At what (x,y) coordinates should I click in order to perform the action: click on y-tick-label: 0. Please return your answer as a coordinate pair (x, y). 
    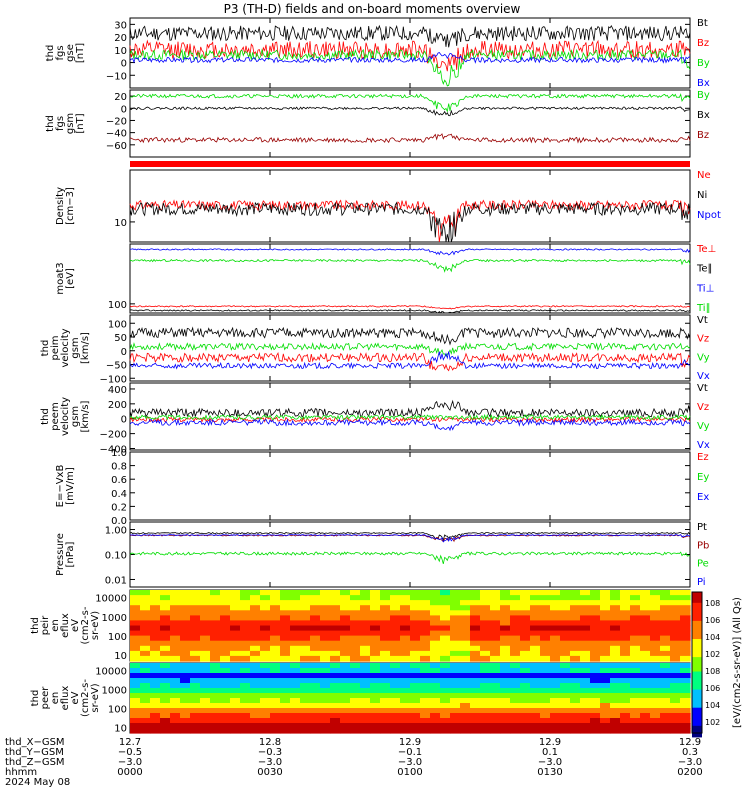
    Looking at the image, I should click on (124, 64).